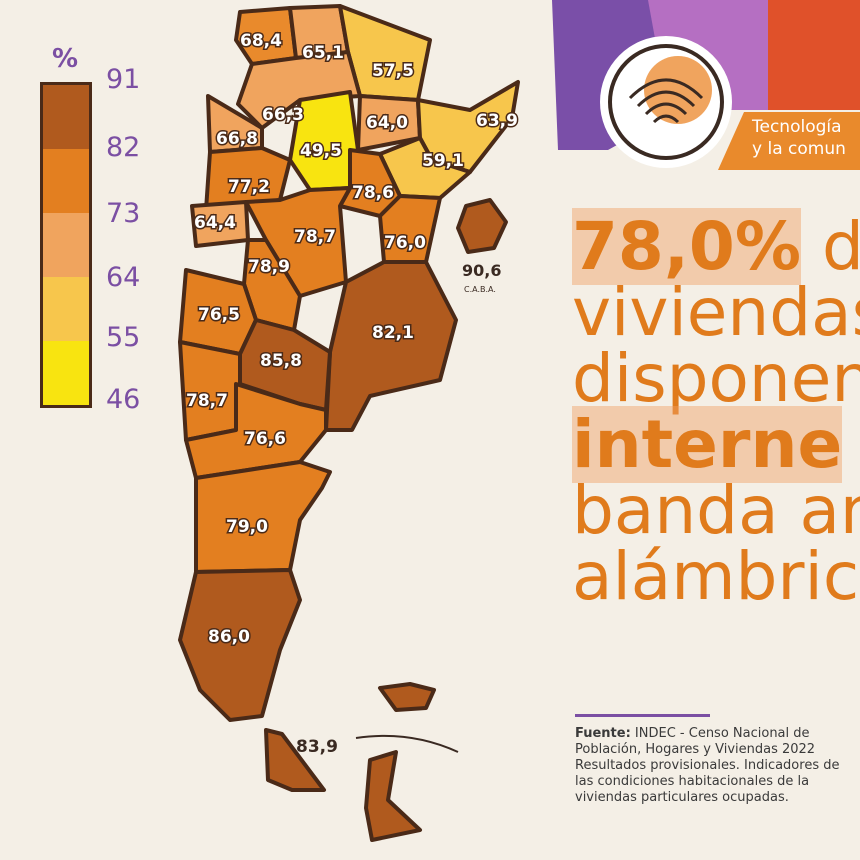 Image resolution: width=860 pixels, height=860 pixels. I want to click on antarctic-arc, so click(407, 743).